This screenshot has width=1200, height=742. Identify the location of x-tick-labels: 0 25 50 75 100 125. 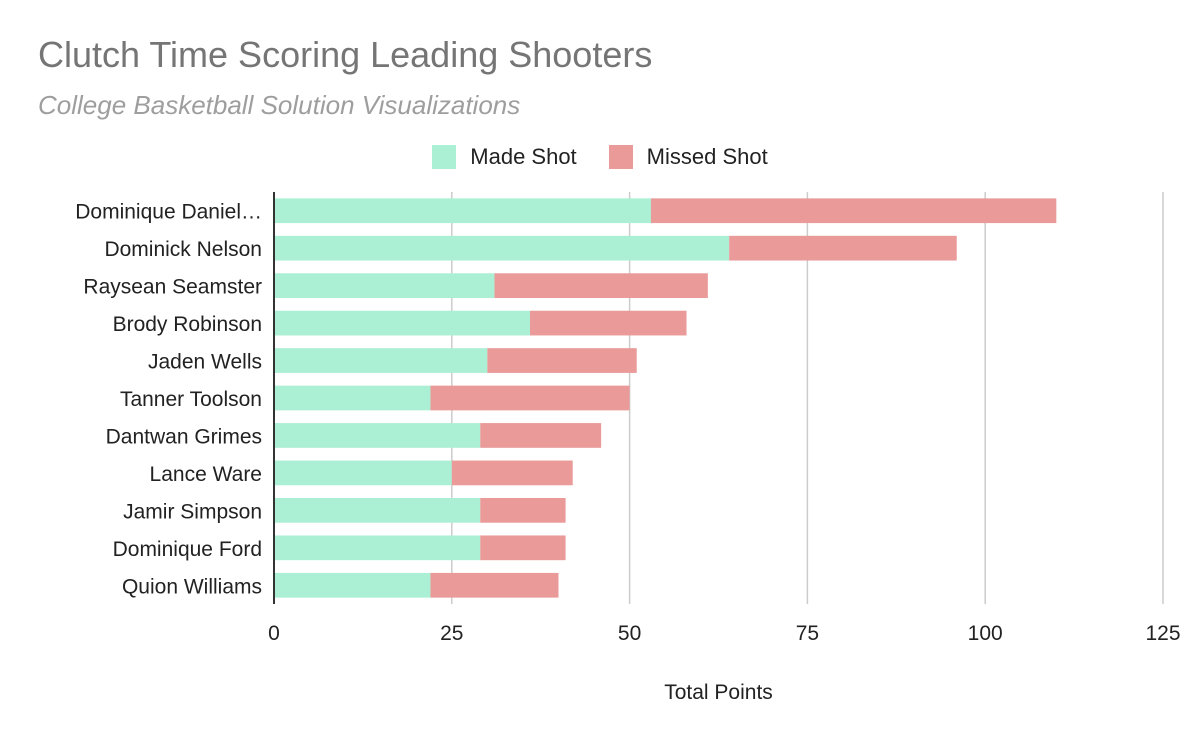
(724, 633).